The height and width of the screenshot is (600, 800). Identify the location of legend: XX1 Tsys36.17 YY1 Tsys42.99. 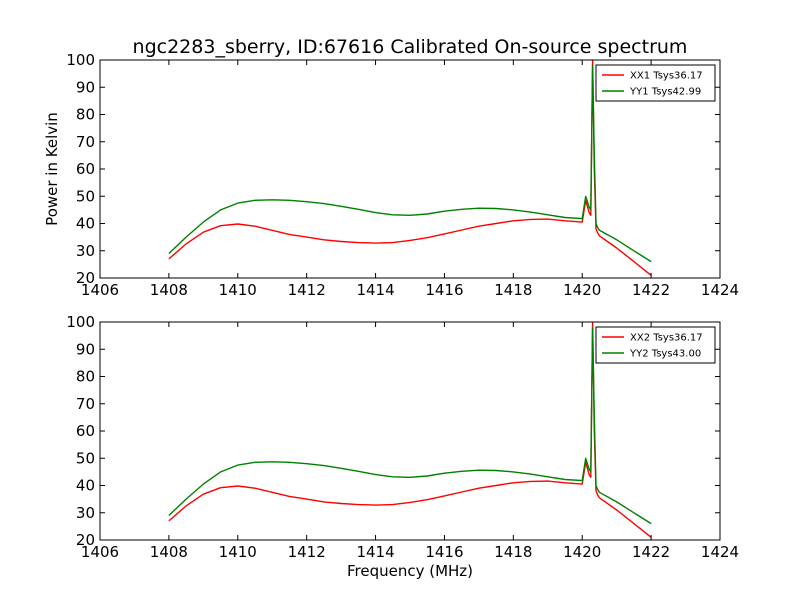
(655, 83).